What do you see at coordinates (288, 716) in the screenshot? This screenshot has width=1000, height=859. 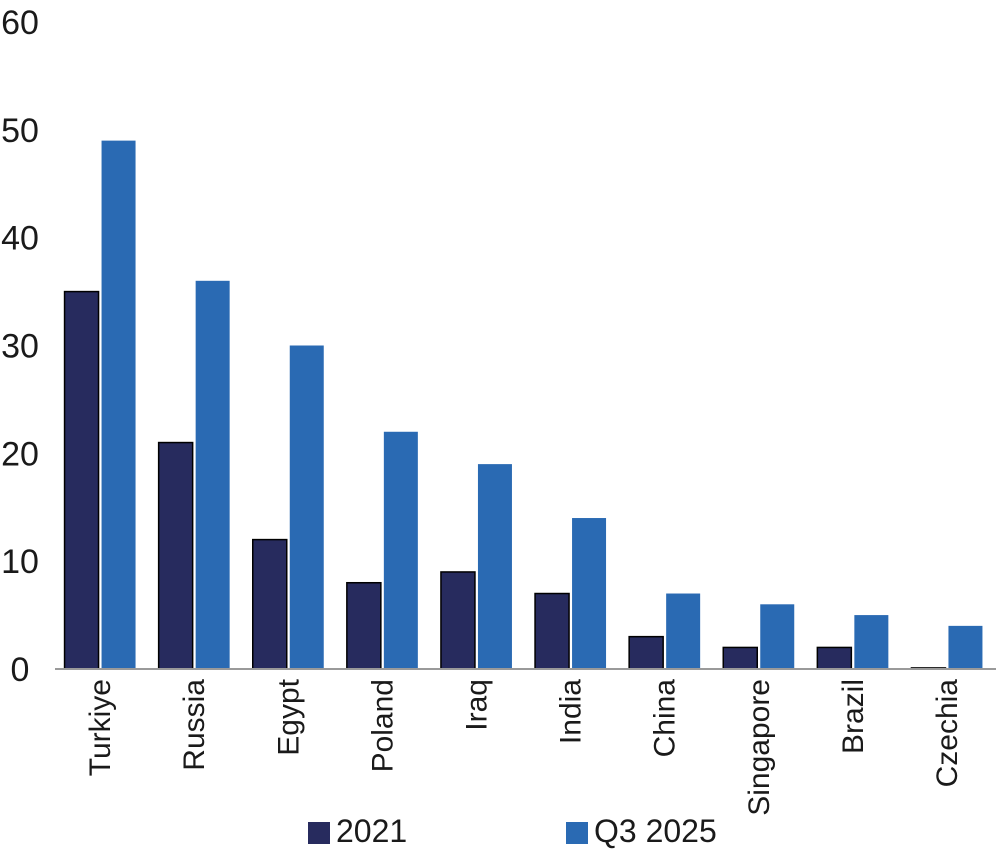 I see `x-tick-label: Egypt` at bounding box center [288, 716].